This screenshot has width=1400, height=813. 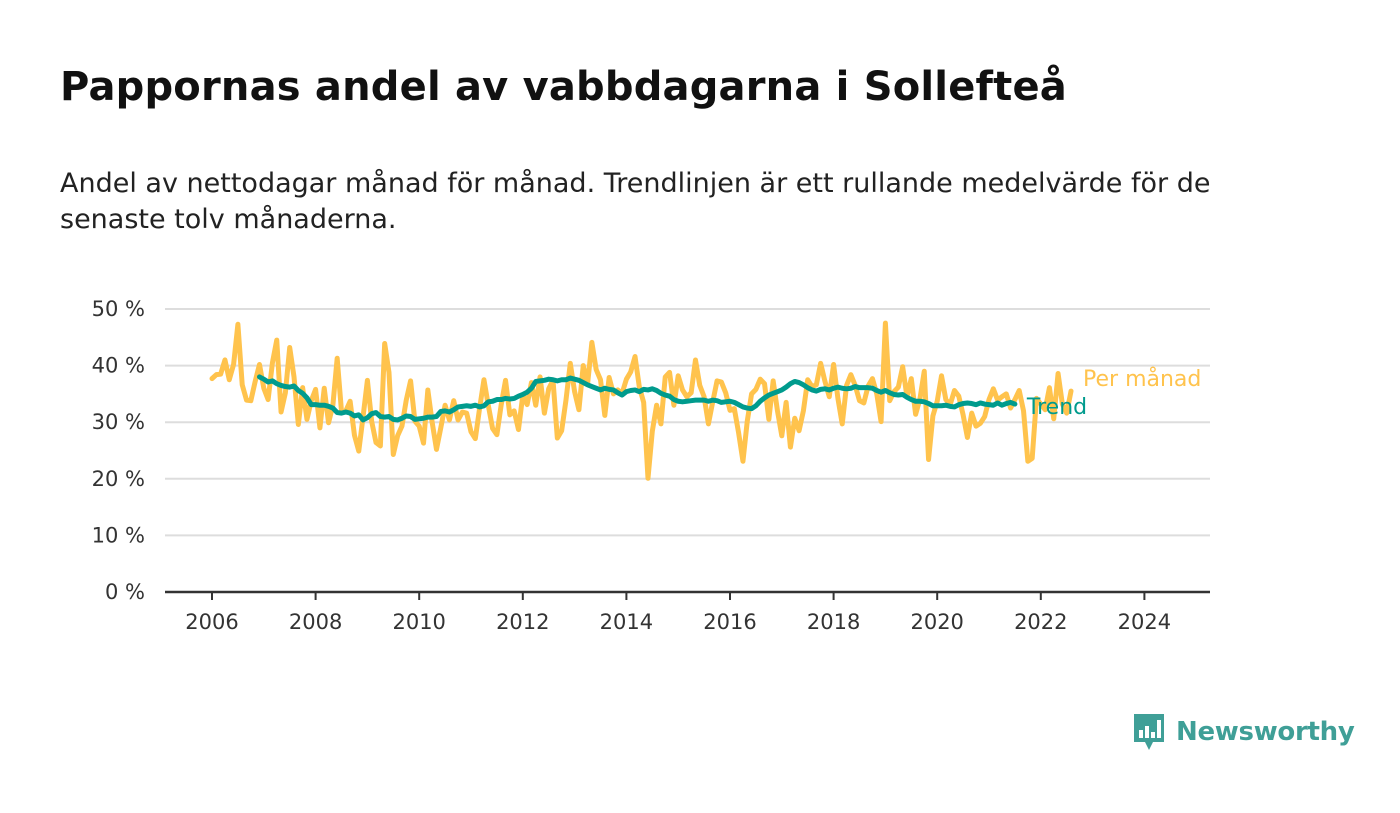 I want to click on series, so click(x=641, y=400).